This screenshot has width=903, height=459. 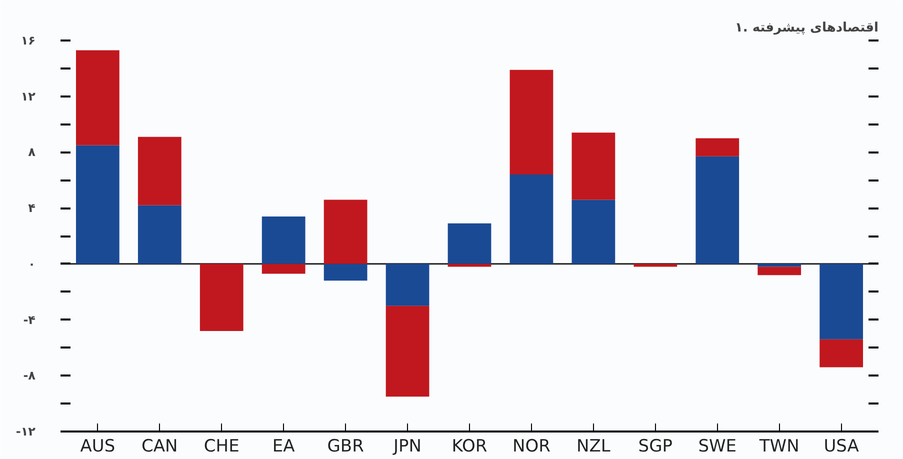 I want to click on y-tick-label: -۱۲, so click(x=26, y=431).